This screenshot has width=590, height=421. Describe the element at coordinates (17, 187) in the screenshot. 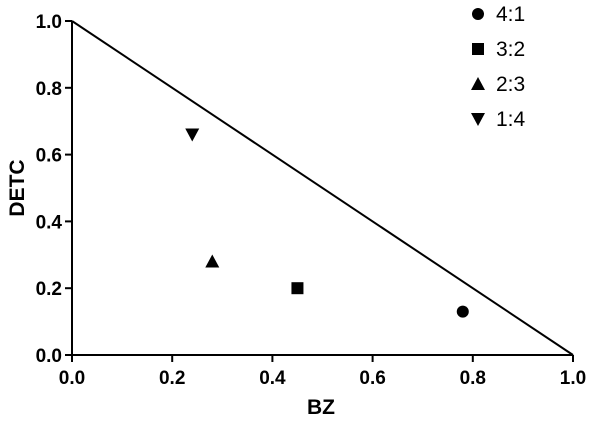

I see `y-axis-title: DETC` at that location.